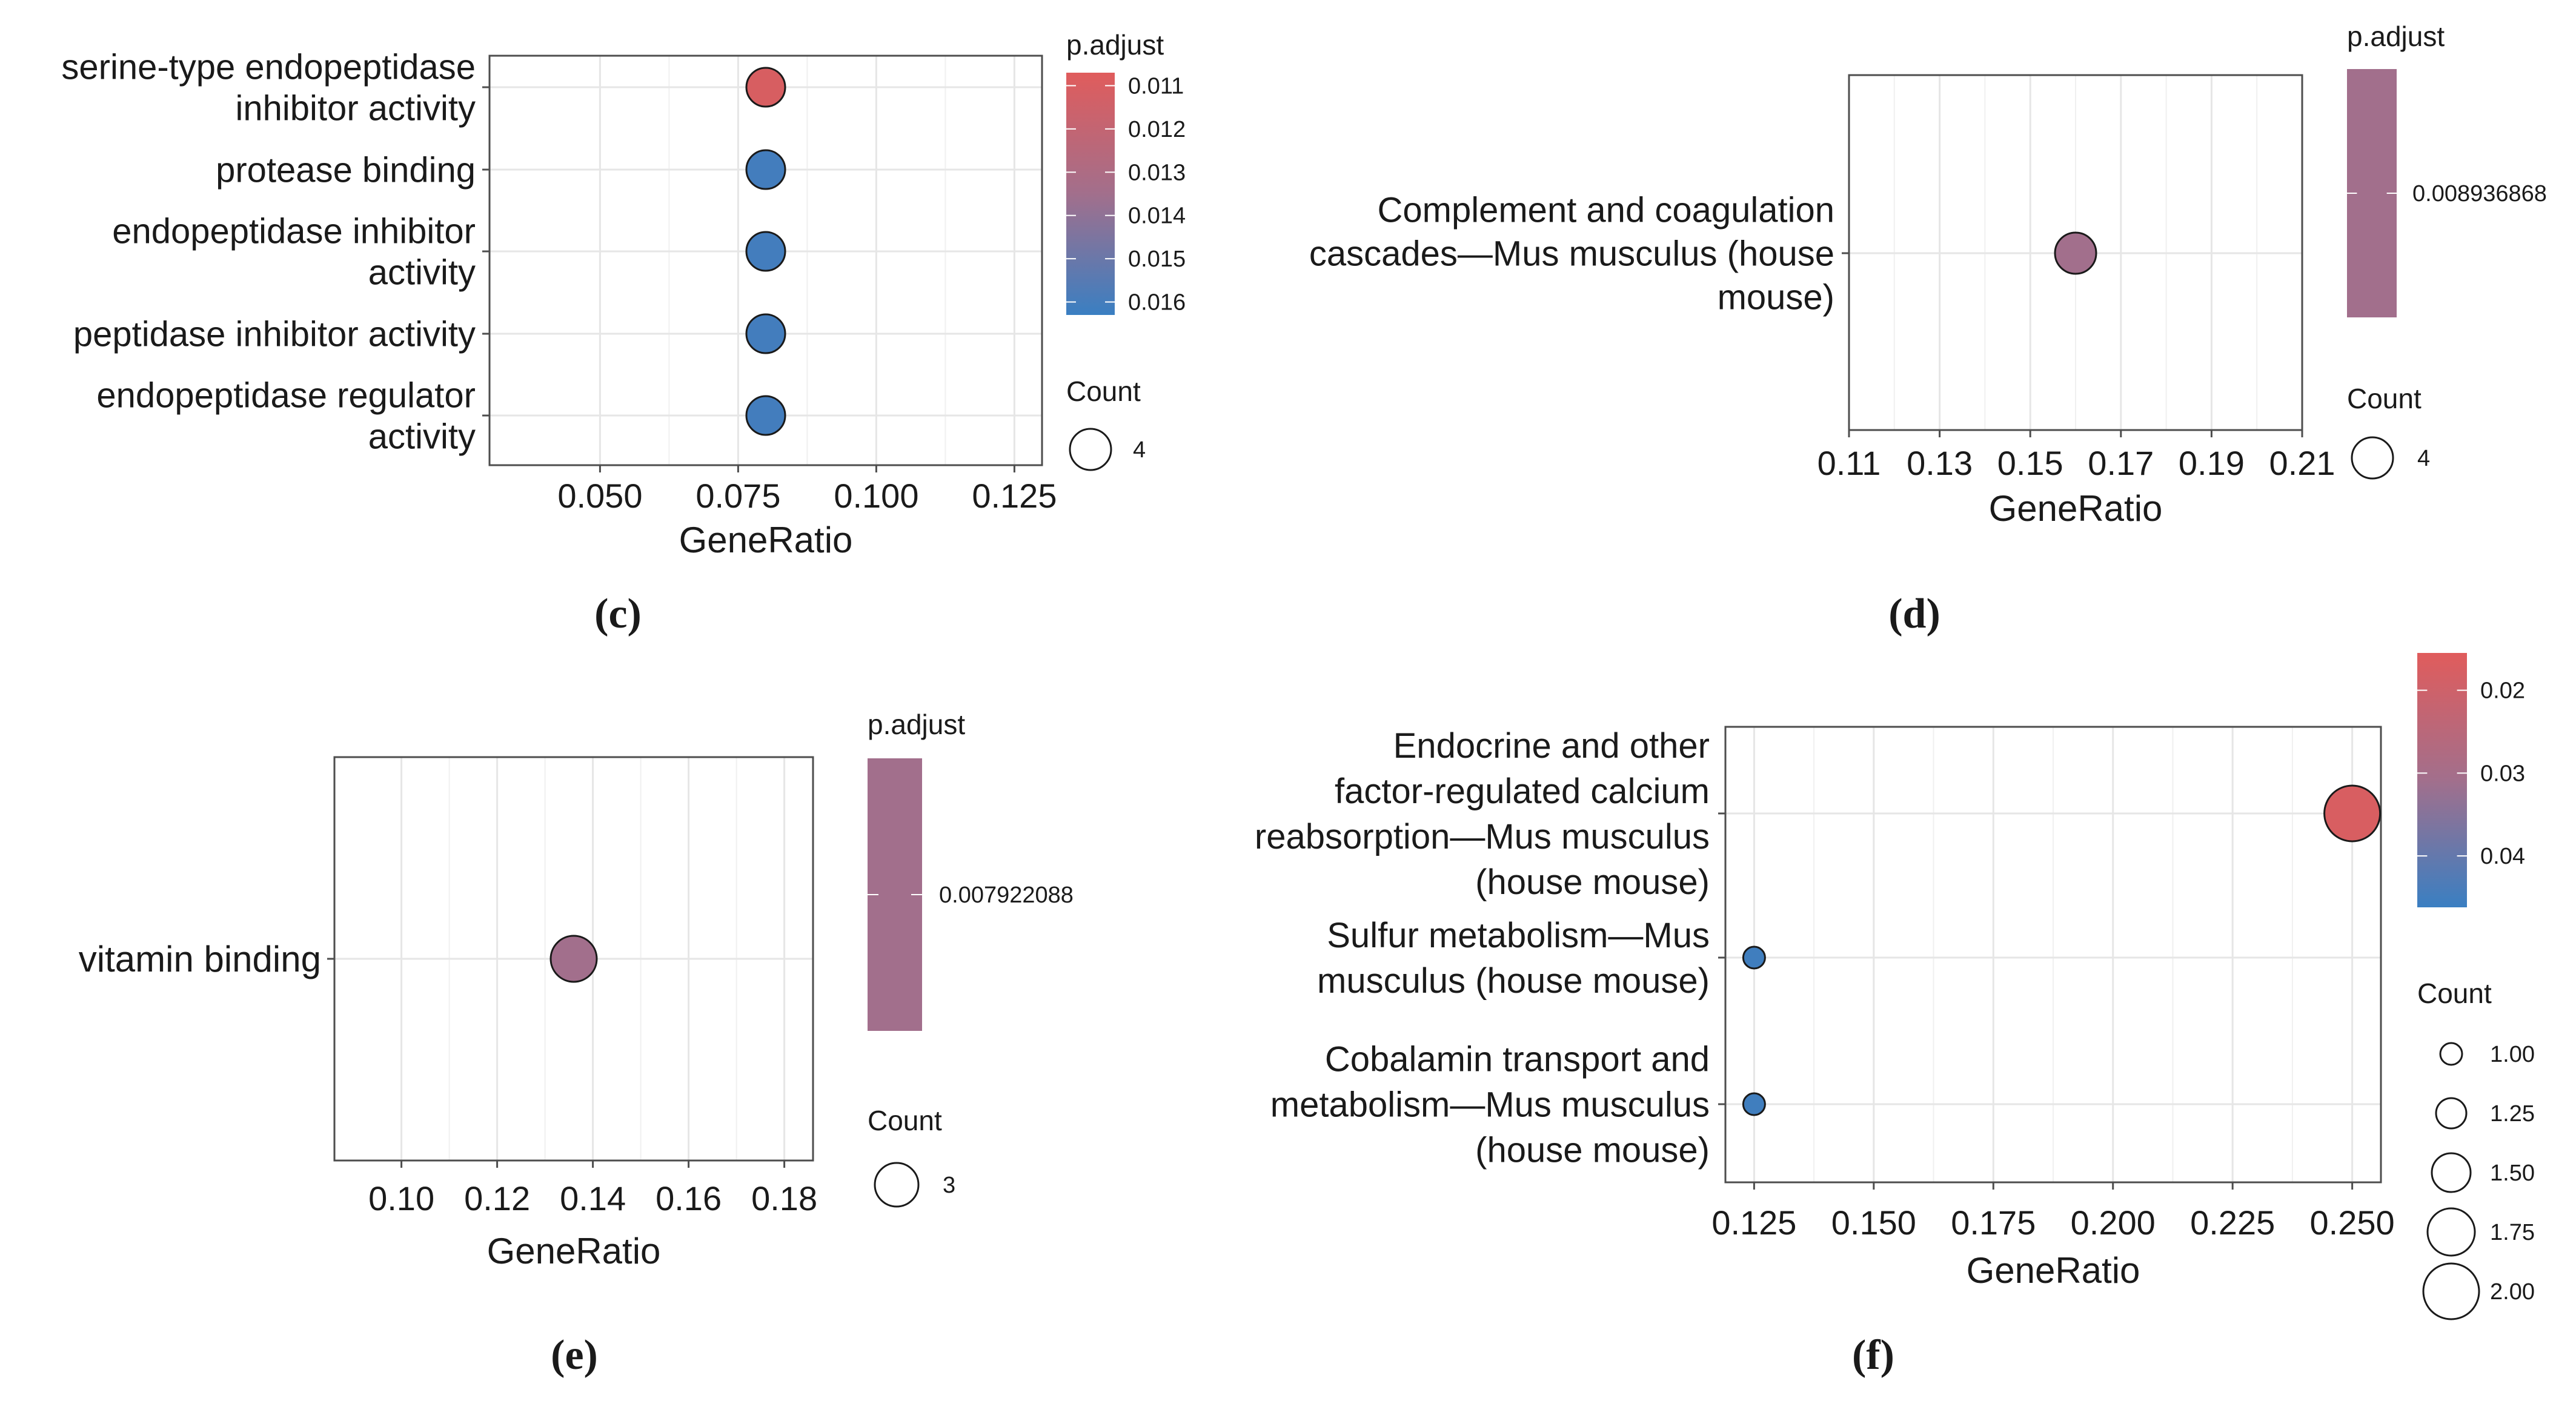 The image size is (2576, 1404). What do you see at coordinates (1157, 217) in the screenshot?
I see `colorbar-label: 0.014` at bounding box center [1157, 217].